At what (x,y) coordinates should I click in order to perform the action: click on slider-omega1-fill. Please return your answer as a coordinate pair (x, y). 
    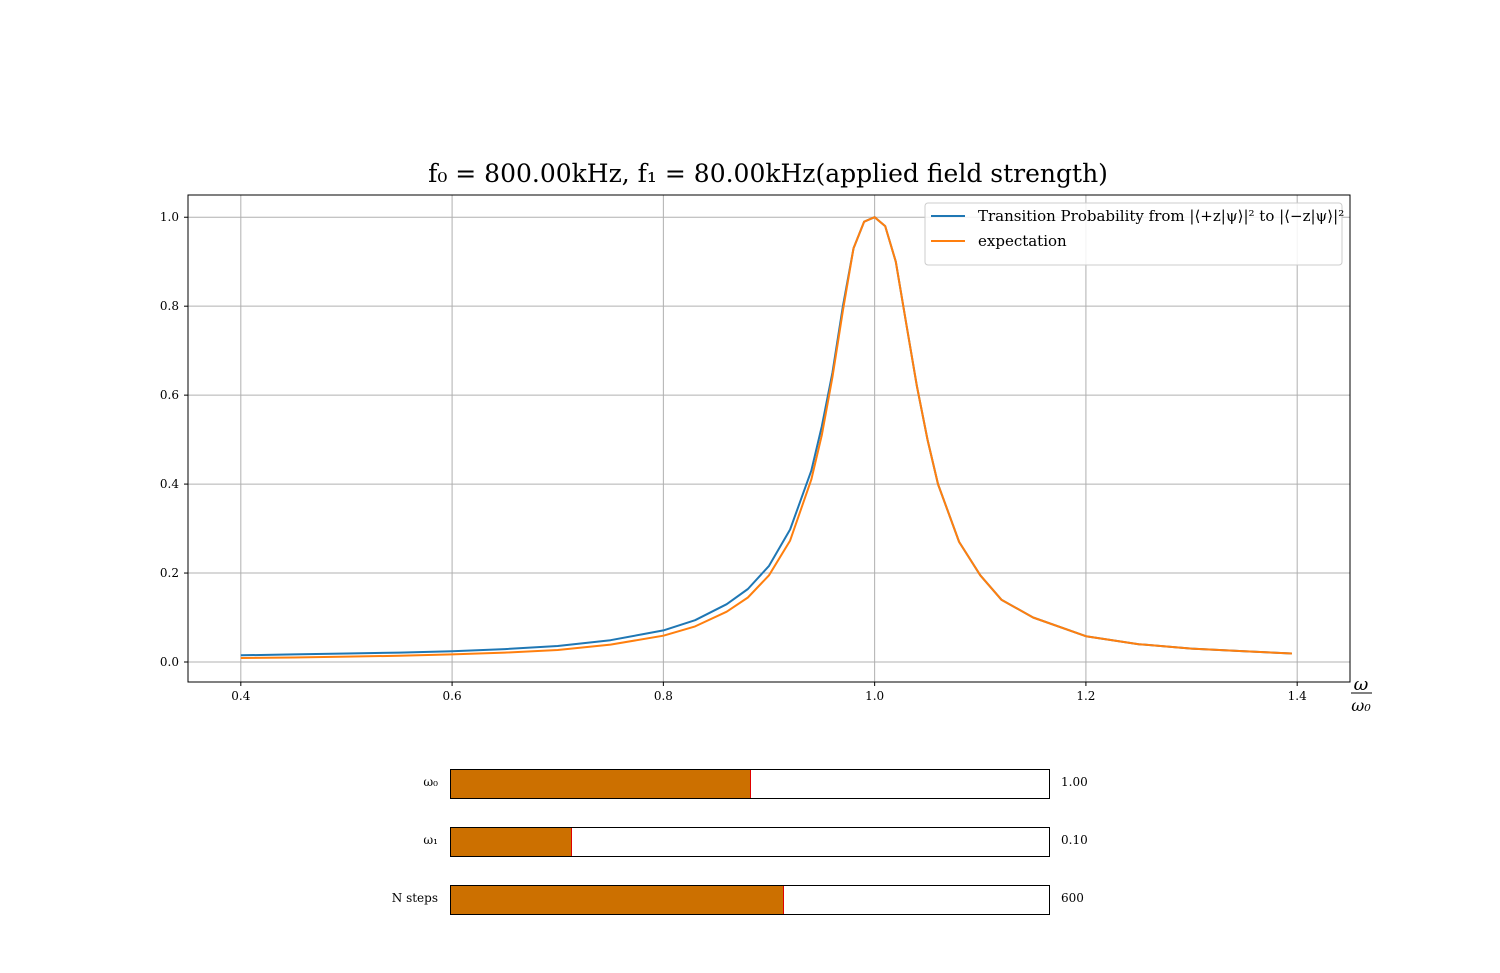
    Looking at the image, I should click on (511, 842).